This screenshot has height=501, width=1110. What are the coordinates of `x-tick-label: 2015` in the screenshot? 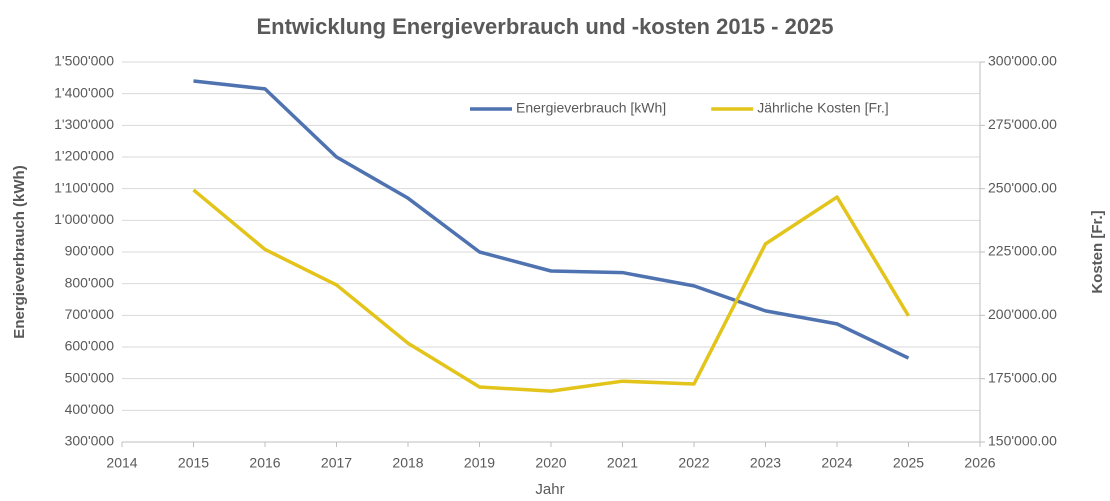 It's located at (193, 463).